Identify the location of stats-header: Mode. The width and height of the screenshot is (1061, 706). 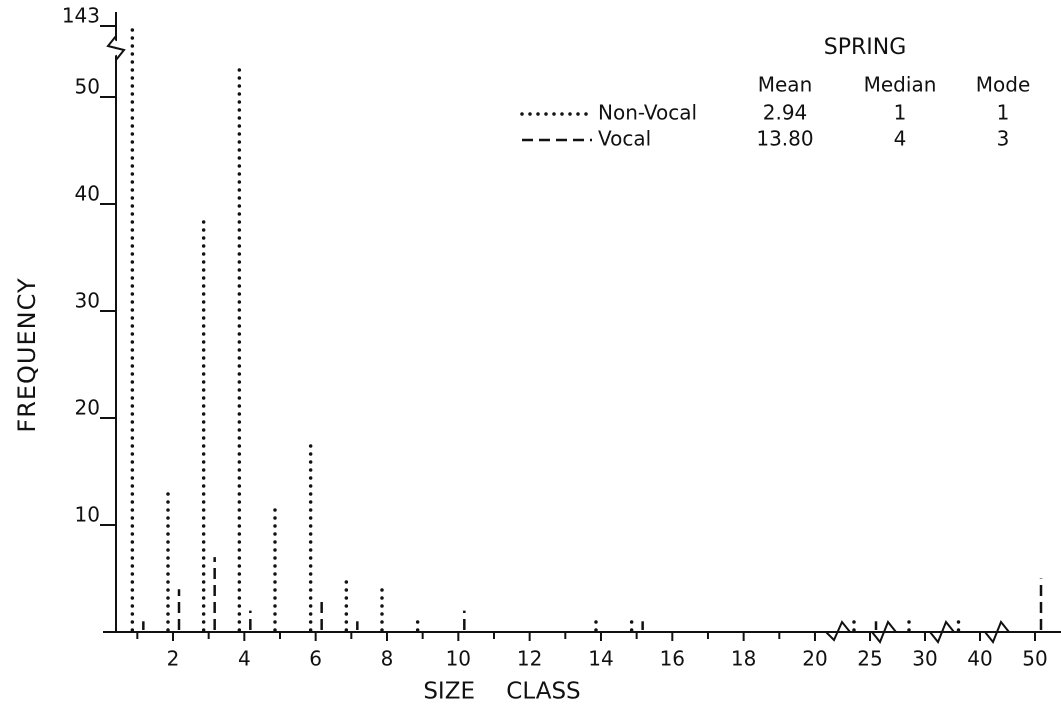
(1003, 85).